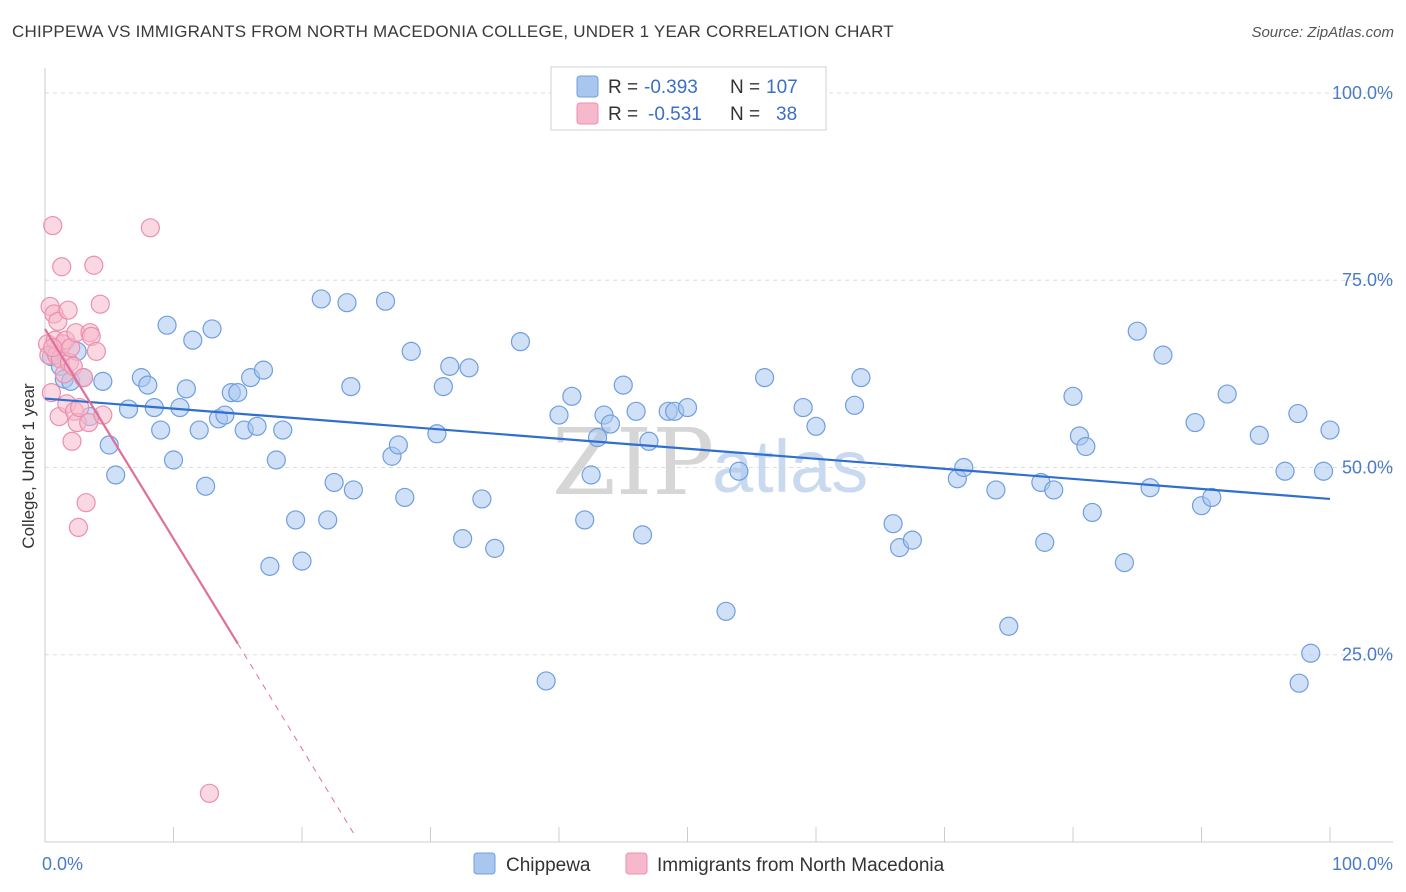 The image size is (1406, 892). I want to click on y-tick-label: 25.0%, so click(1367, 655).